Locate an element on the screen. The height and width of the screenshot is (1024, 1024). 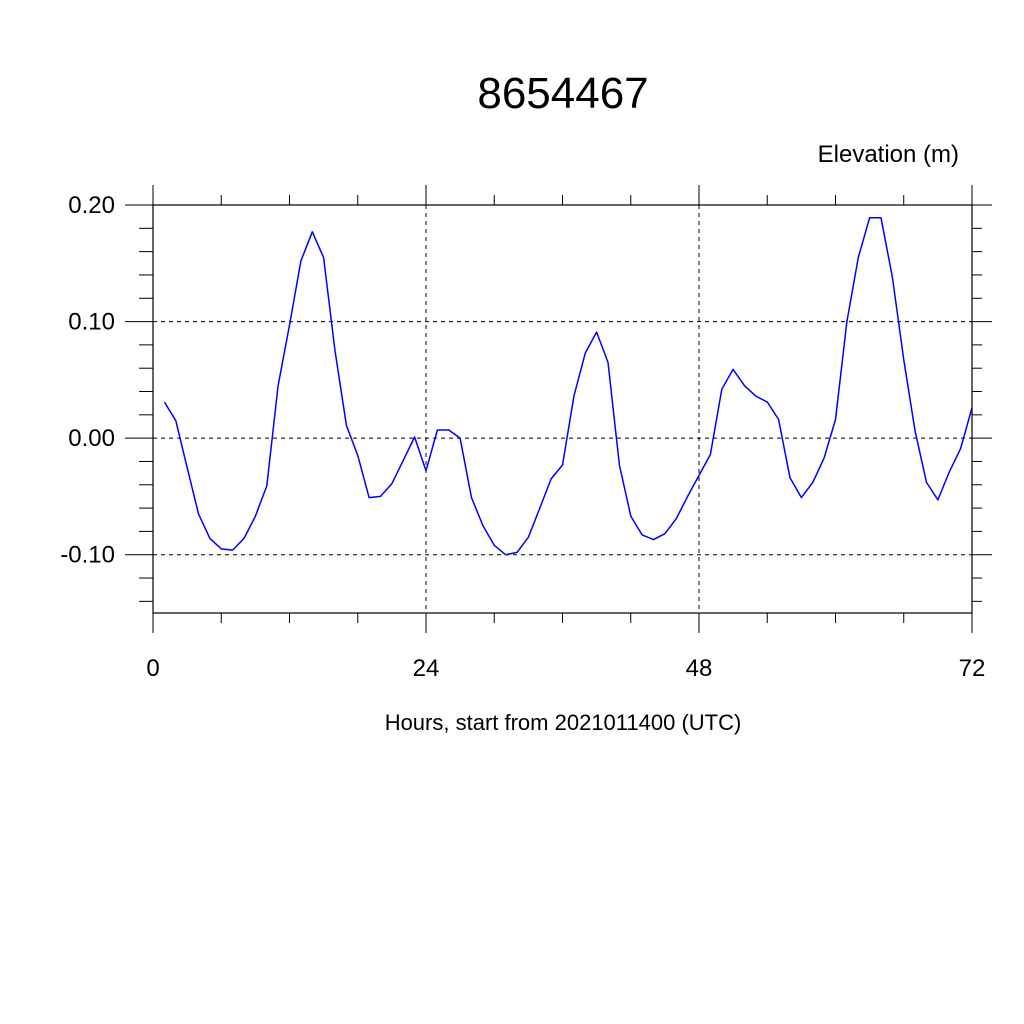
y-tick-label: 0.00 is located at coordinates (91, 438).